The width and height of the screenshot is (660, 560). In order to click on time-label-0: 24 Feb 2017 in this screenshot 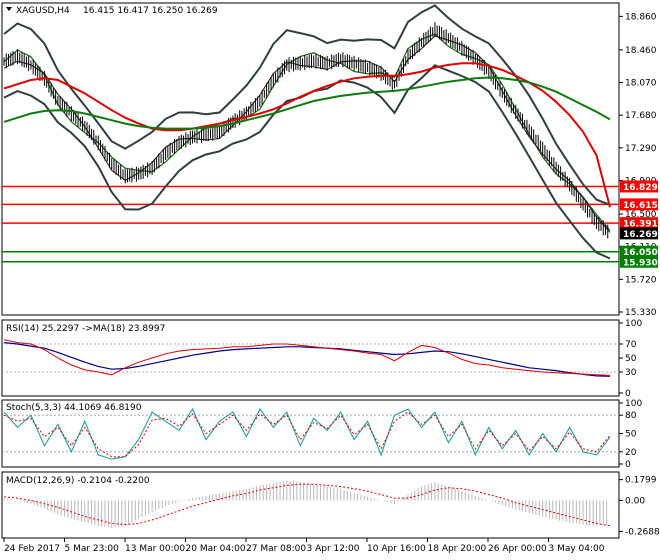, I will do `click(32, 549)`.